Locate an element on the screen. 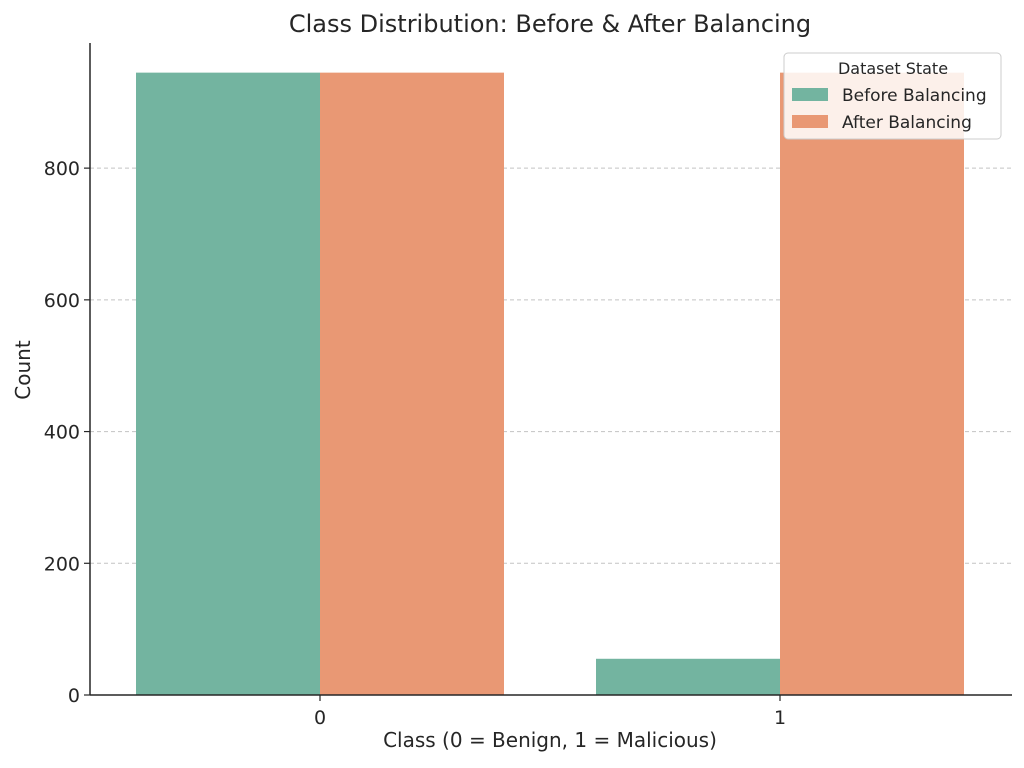  x-tick-label-1: 1 is located at coordinates (780, 718).